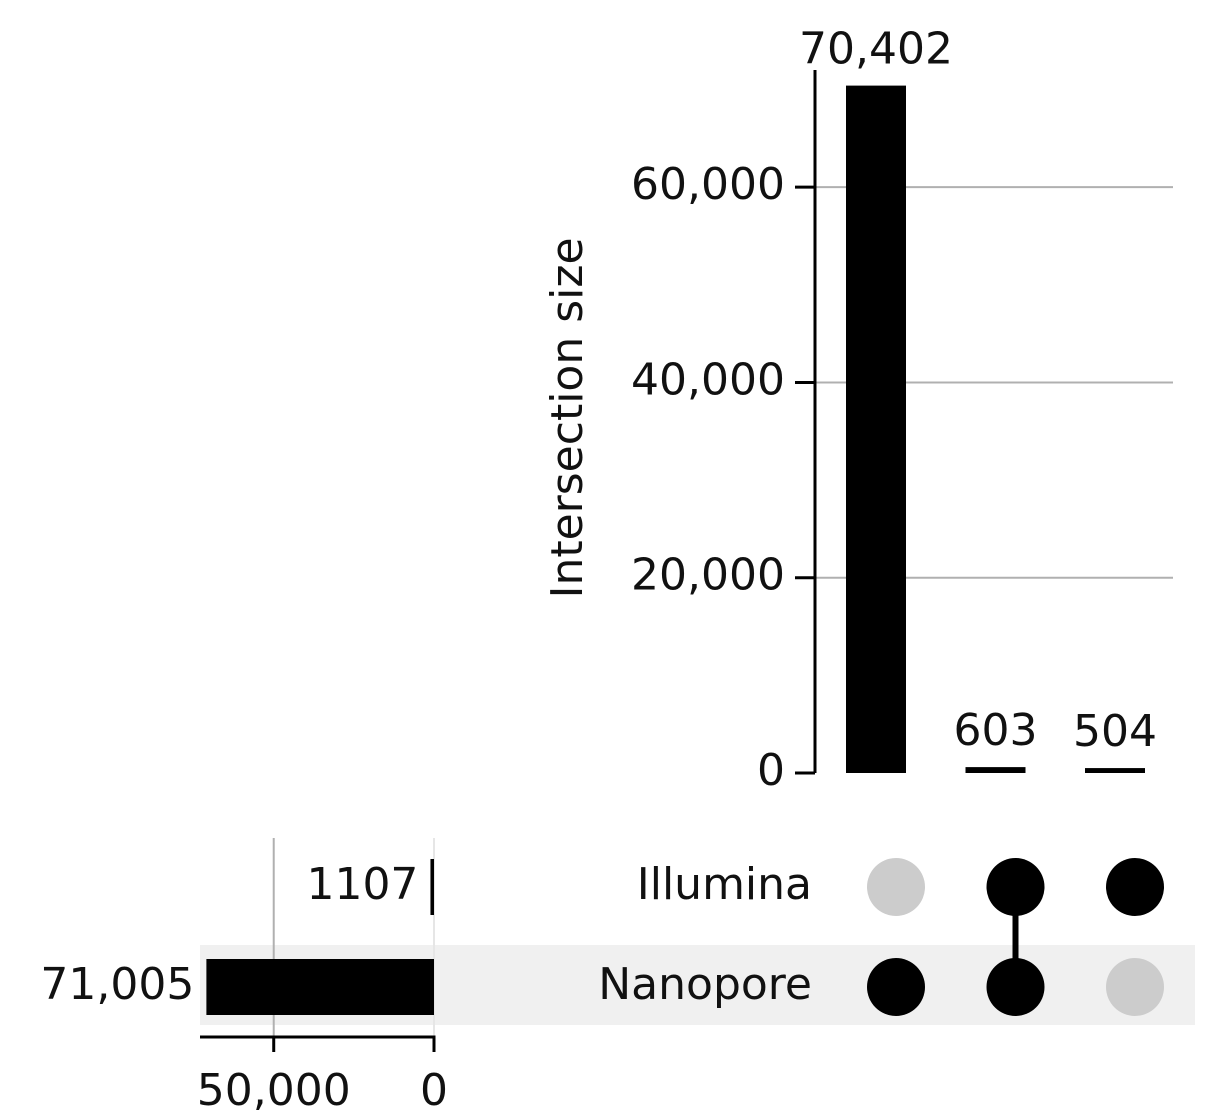 This screenshot has height=1117, width=1227. Describe the element at coordinates (117, 984) in the screenshot. I see `set-value-label: 71,005` at that location.